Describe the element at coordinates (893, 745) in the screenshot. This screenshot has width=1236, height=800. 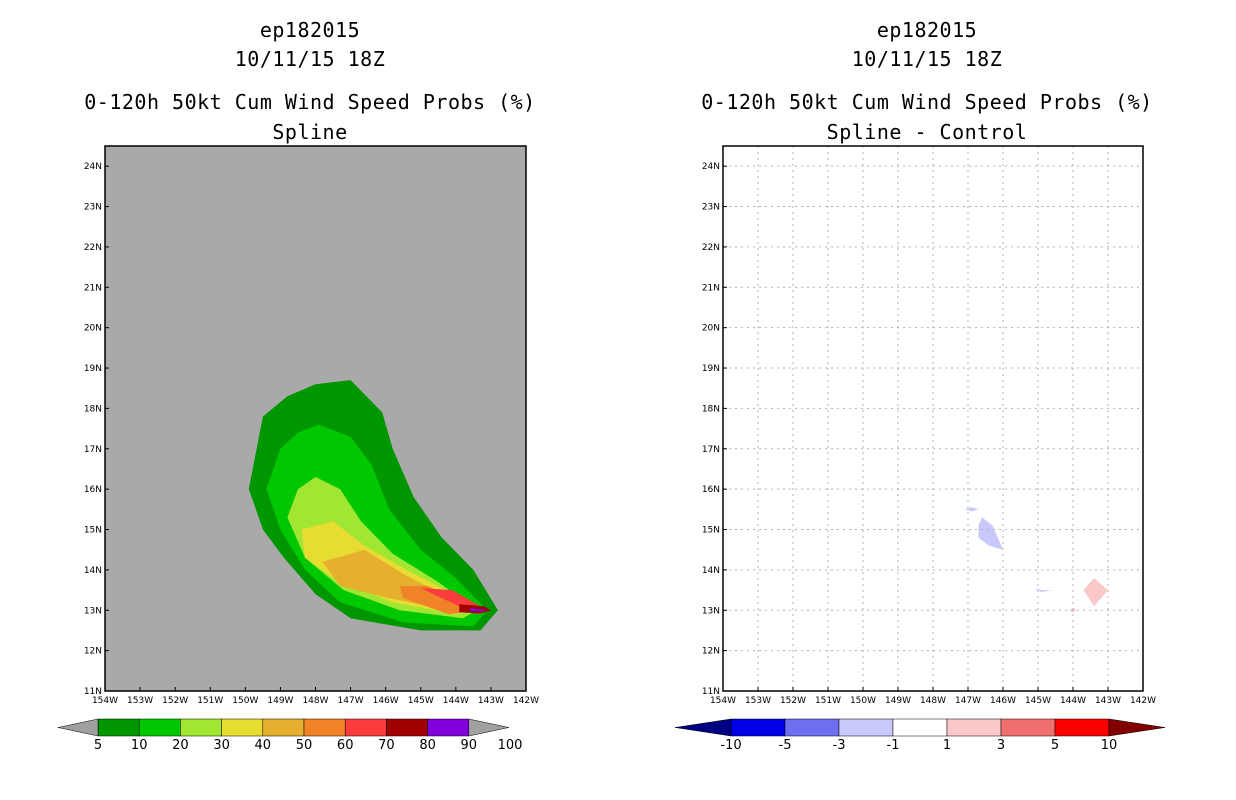
I see `right-colorbar-label: -1` at that location.